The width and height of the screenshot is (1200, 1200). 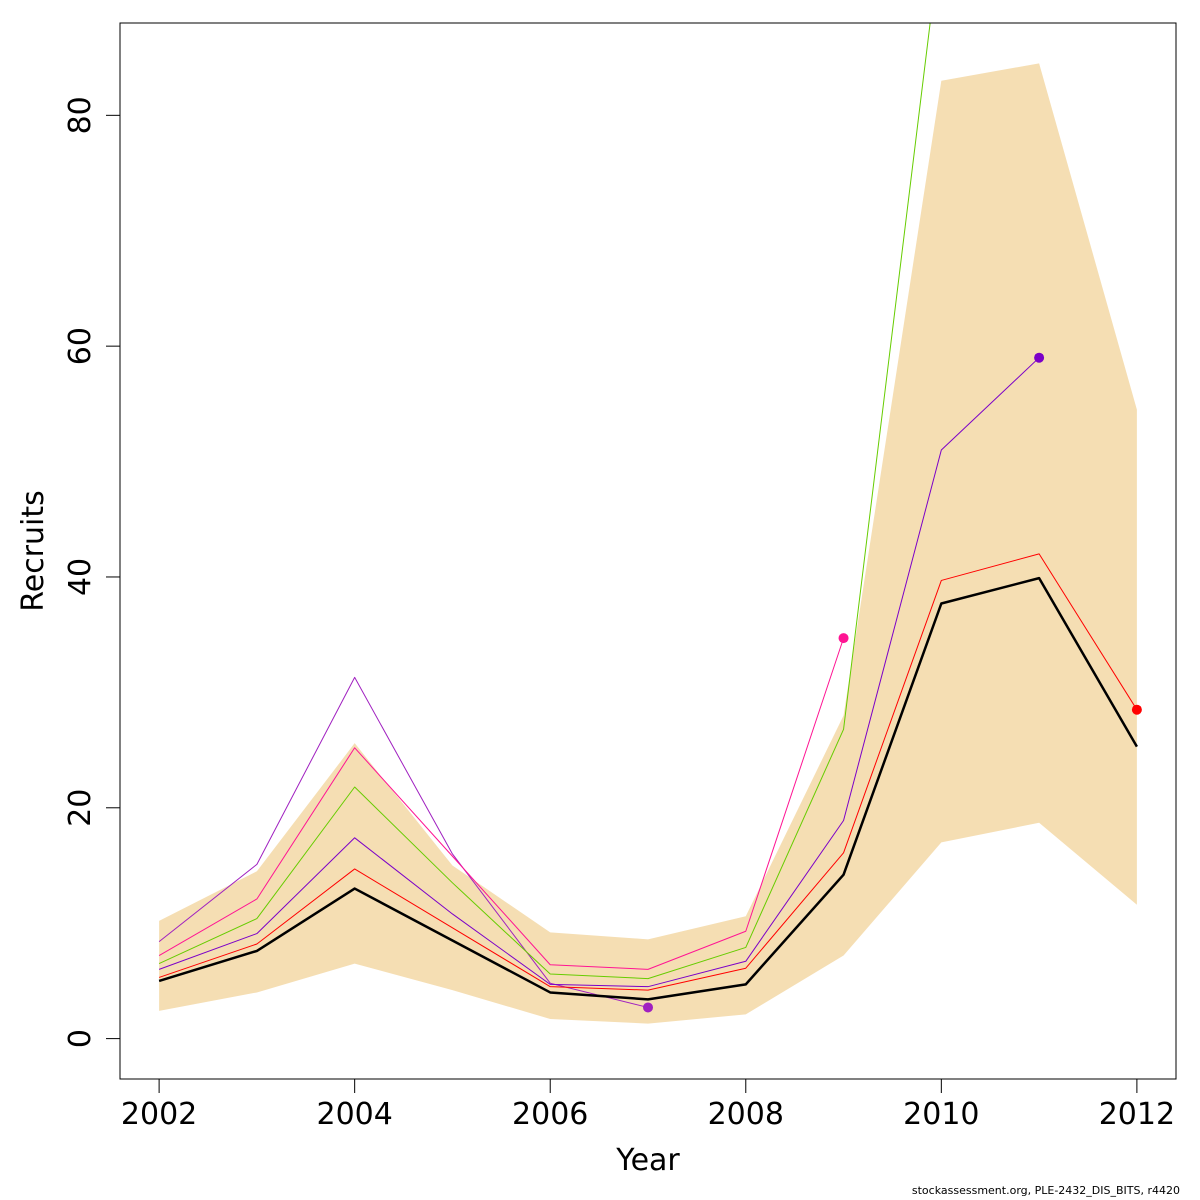 I want to click on x-tick-label: 2006, so click(x=550, y=1114).